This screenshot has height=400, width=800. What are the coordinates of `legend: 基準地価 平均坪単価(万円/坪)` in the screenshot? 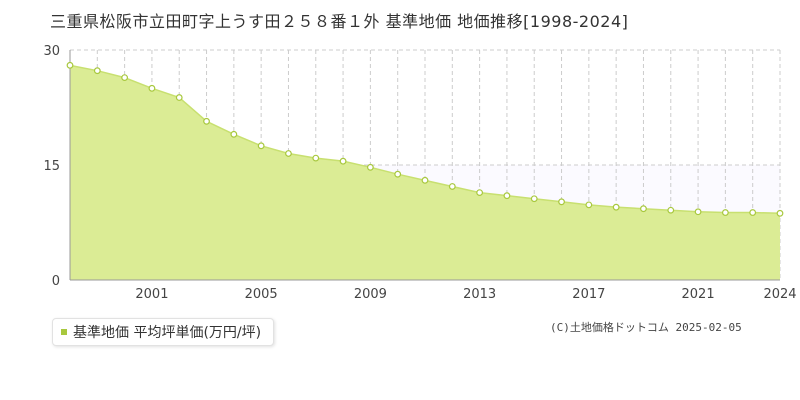 It's located at (163, 332).